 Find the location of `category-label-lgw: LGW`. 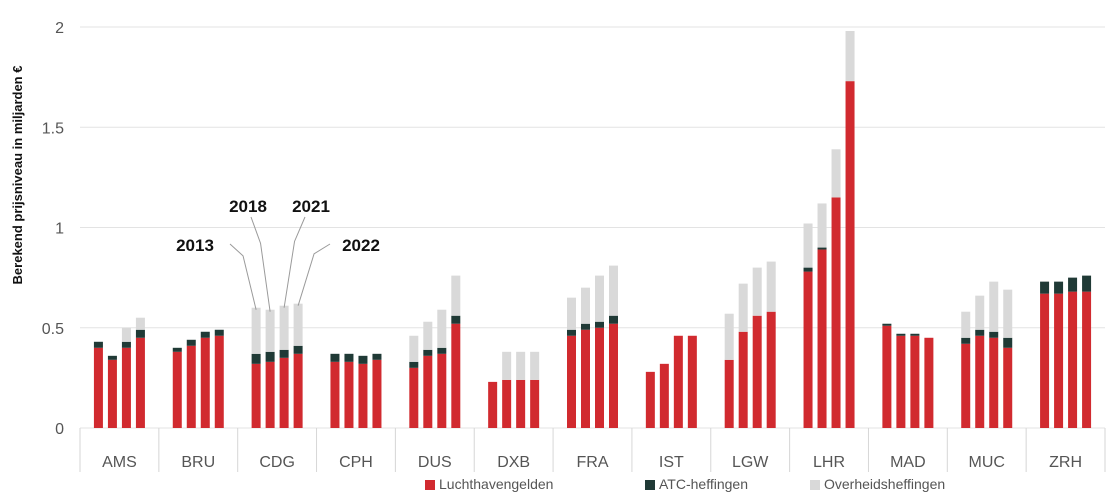

category-label-lgw: LGW is located at coordinates (750, 462).